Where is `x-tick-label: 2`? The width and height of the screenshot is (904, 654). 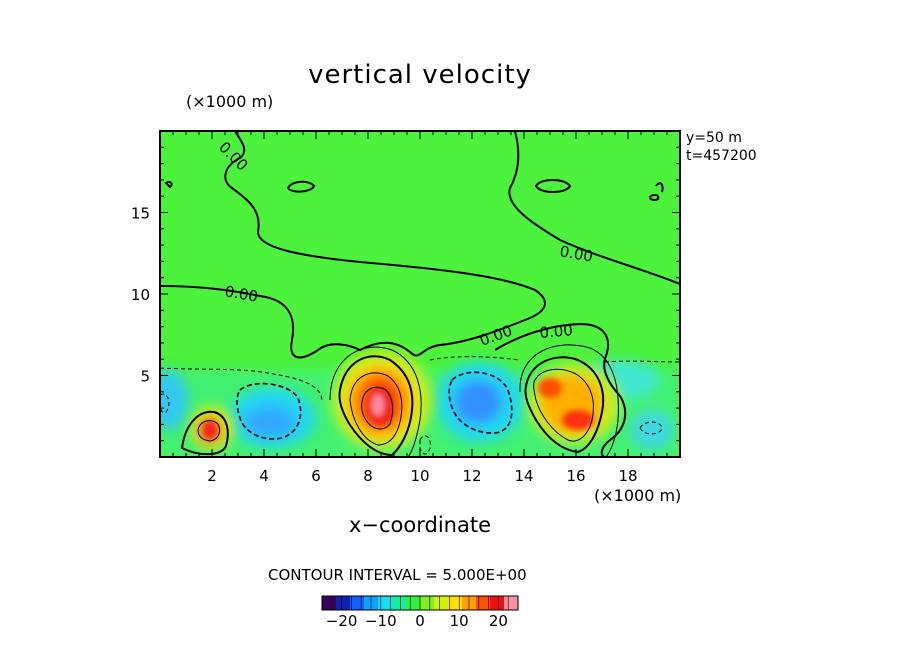
x-tick-label: 2 is located at coordinates (212, 476).